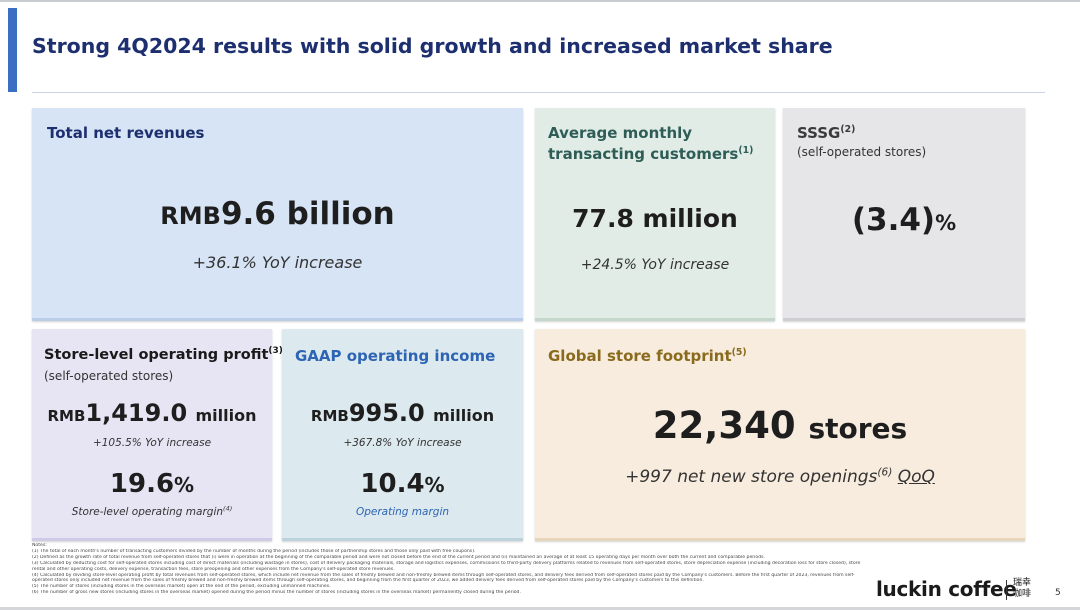  Describe the element at coordinates (1022, 583) in the screenshot. I see `logo-cn-line: 瑞幸` at that location.